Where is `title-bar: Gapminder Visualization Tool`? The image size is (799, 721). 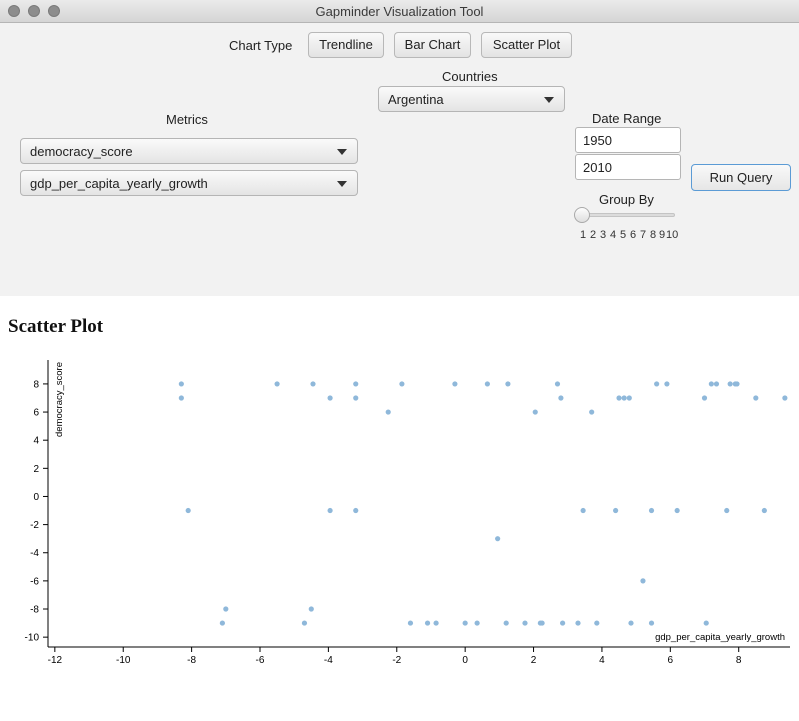 title-bar: Gapminder Visualization Tool is located at coordinates (399, 11).